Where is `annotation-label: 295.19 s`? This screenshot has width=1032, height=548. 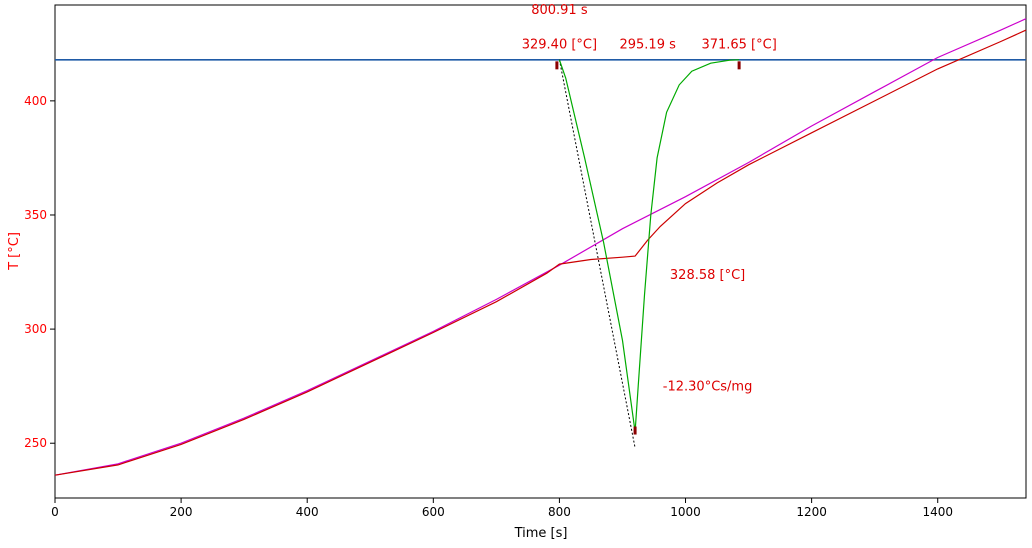 annotation-label: 295.19 s is located at coordinates (647, 44).